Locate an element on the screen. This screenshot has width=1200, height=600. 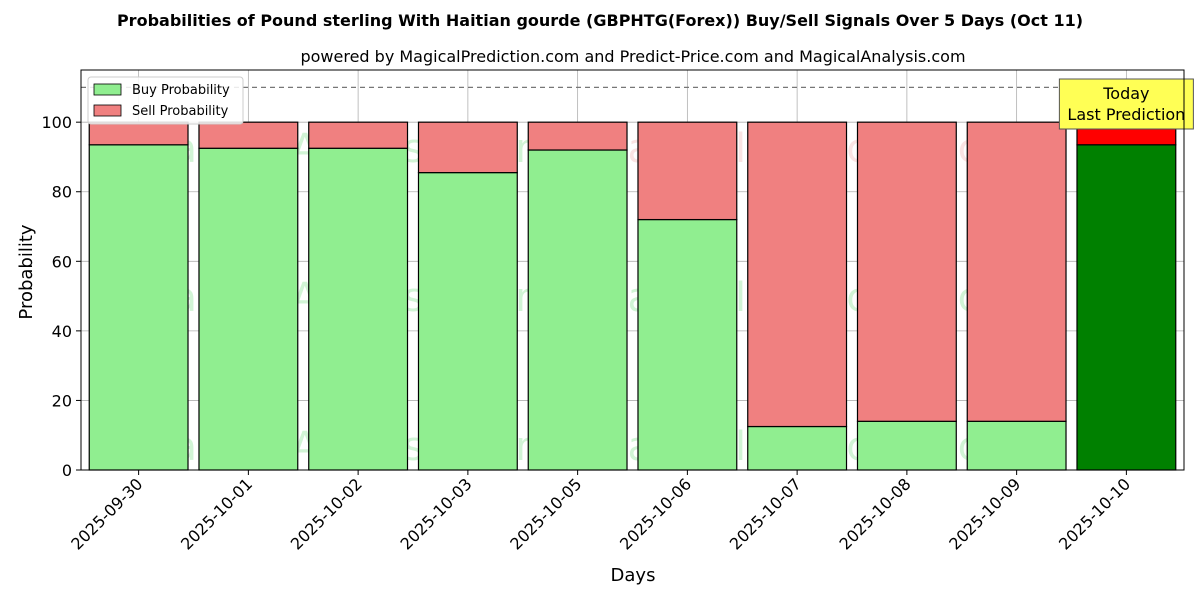
x-tick-label: 2025-10-07 is located at coordinates (765, 513).